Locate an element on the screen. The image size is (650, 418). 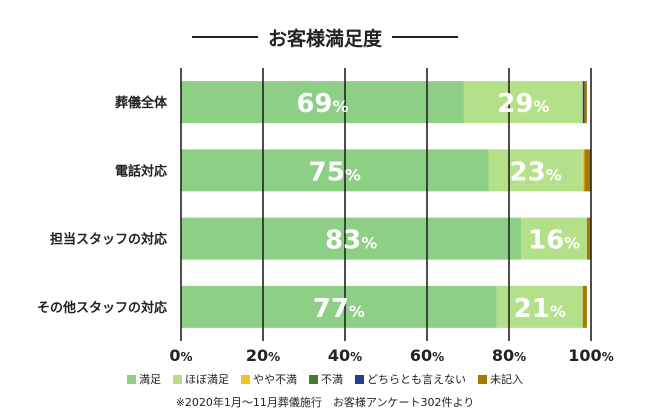
chart-title-row: お客様満足度 is located at coordinates (325, 37).